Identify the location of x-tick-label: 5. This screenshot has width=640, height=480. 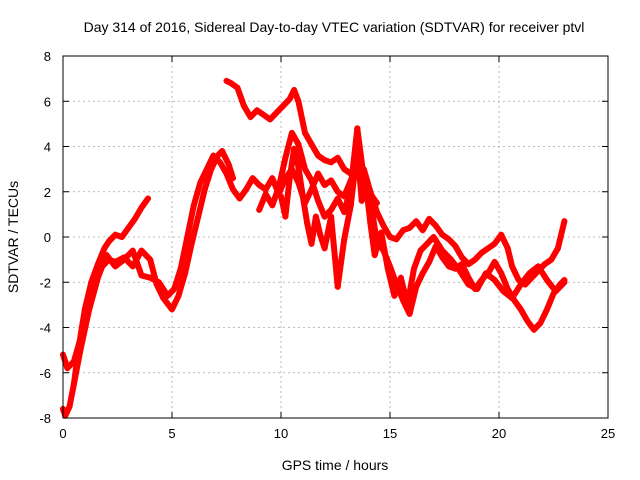
(171, 433).